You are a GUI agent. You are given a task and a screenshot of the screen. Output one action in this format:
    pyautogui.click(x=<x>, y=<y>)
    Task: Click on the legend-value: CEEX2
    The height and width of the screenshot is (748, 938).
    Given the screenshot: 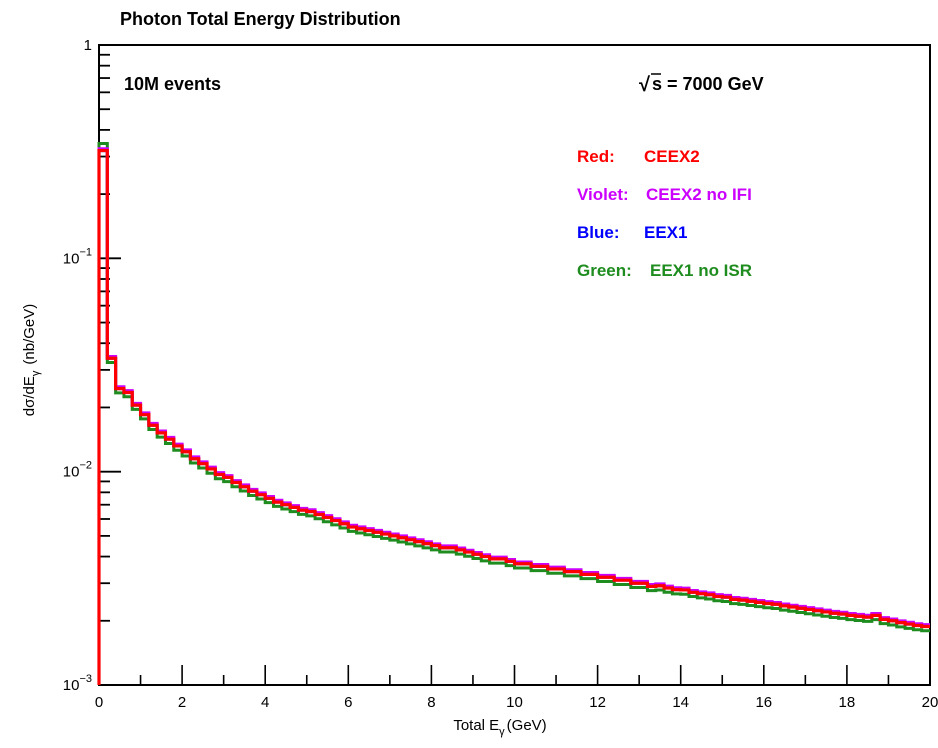 What is the action you would take?
    pyautogui.click(x=672, y=156)
    